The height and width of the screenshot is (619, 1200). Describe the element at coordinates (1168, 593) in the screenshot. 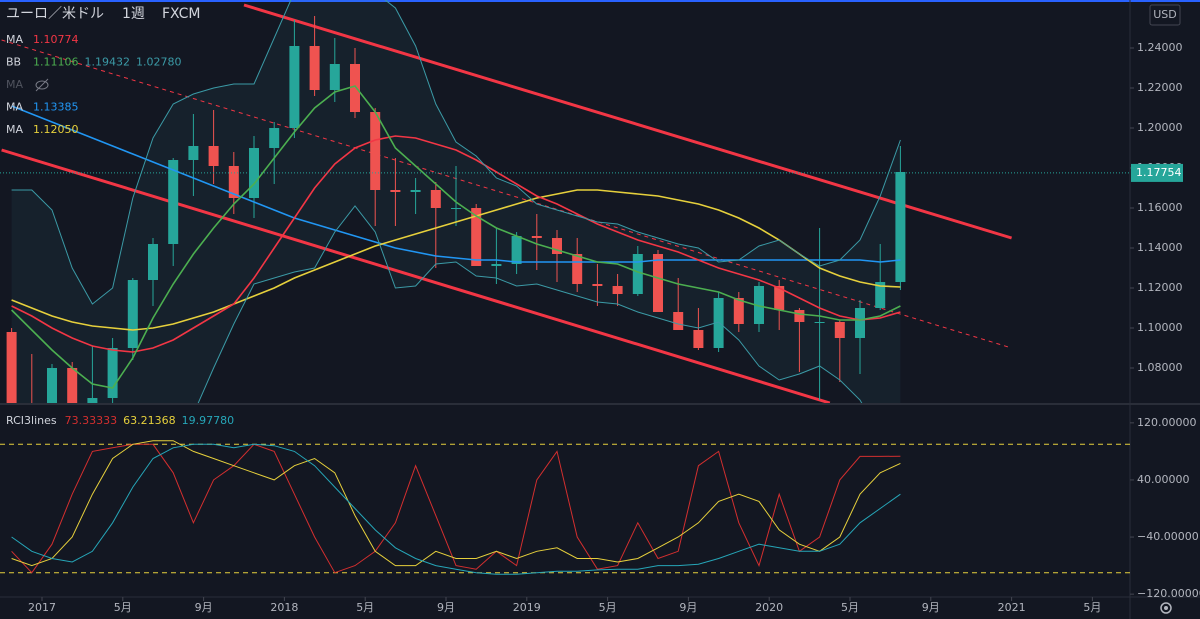

I see `y-tick-label: −120.00000` at that location.